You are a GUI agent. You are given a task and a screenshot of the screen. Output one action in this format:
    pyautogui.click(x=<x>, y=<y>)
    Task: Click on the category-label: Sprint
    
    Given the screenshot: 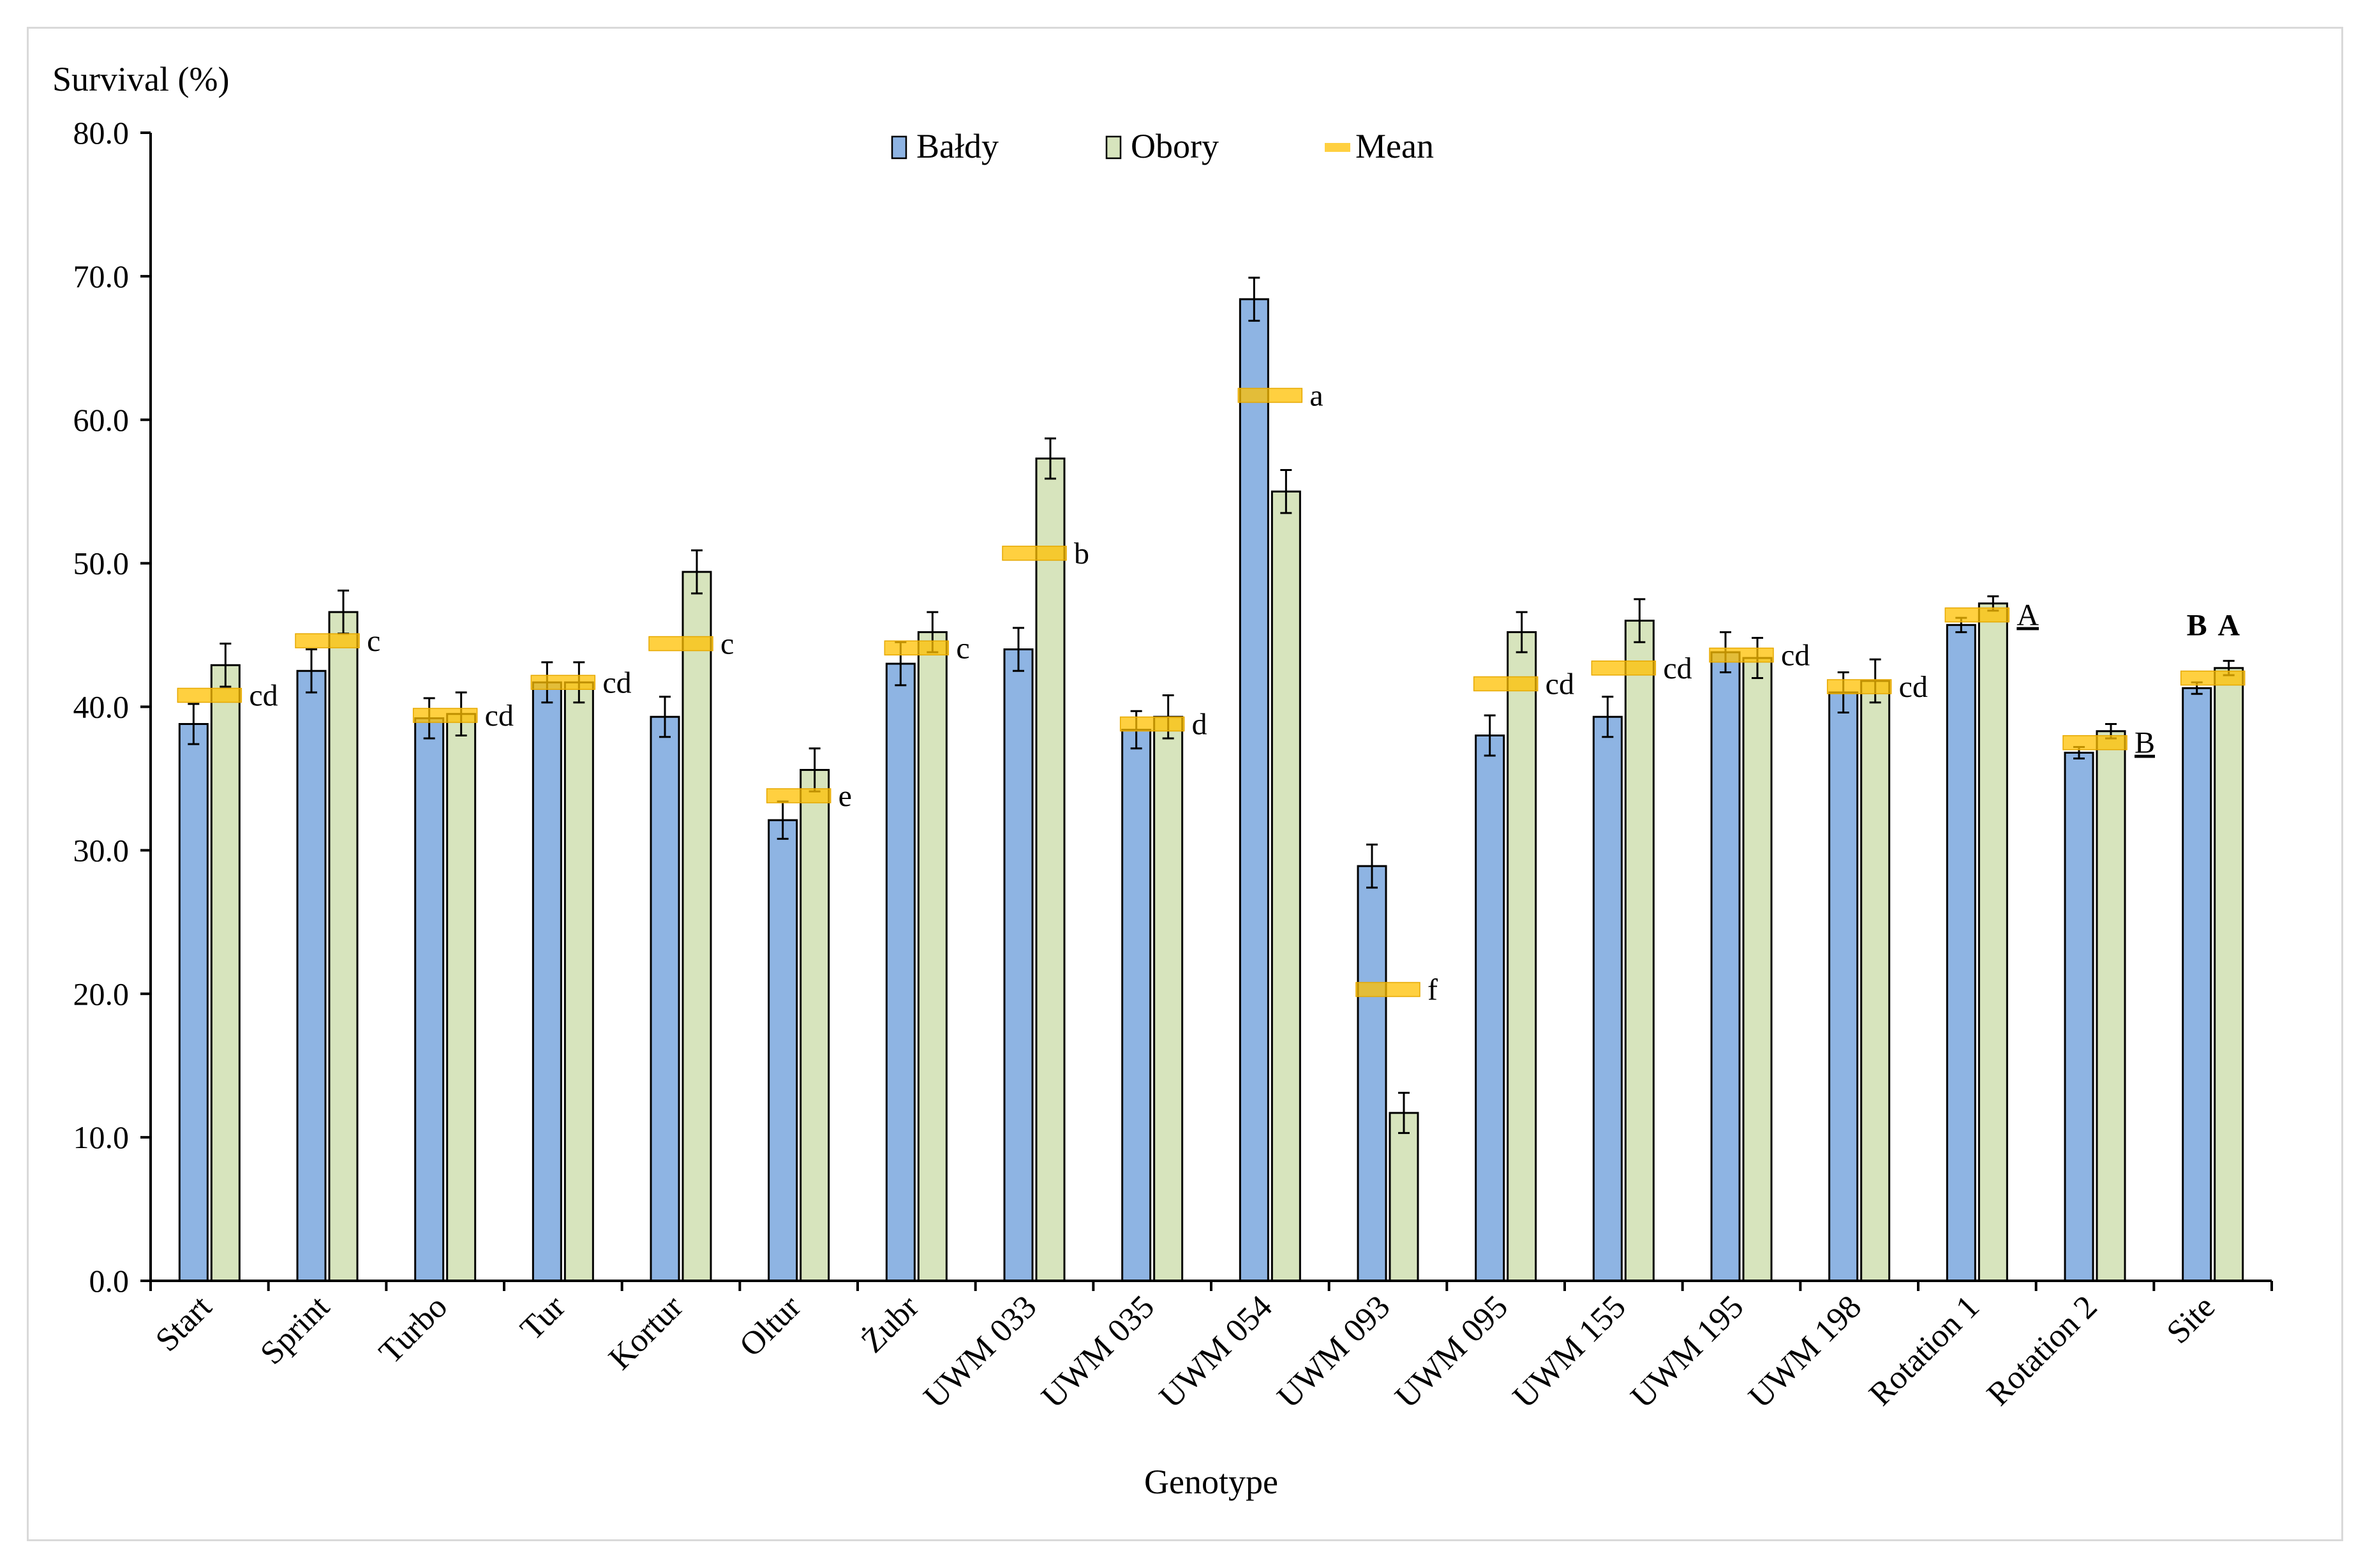 What is the action you would take?
    pyautogui.click(x=295, y=1330)
    